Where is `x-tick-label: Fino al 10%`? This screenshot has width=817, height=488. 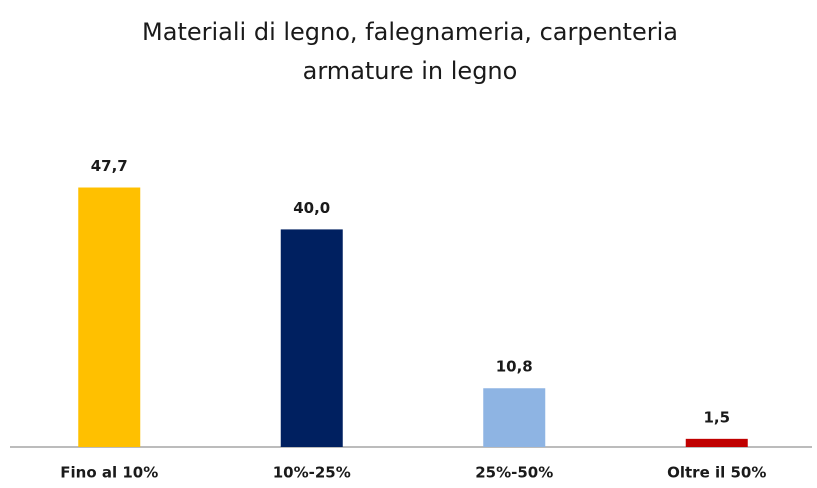 x-tick-label: Fino al 10% is located at coordinates (109, 473).